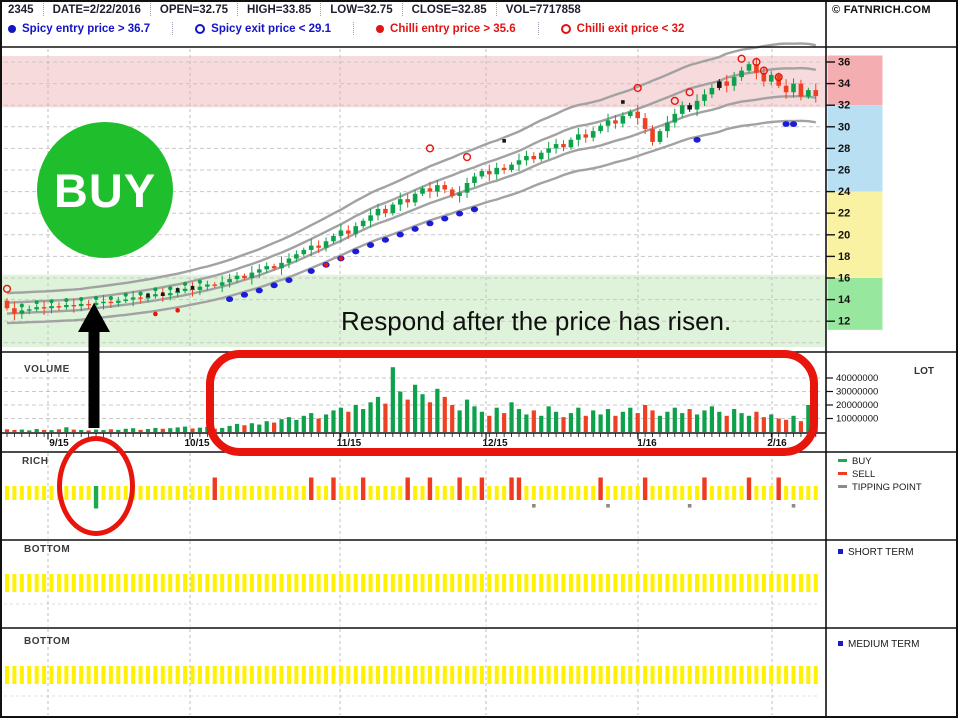 This screenshot has width=960, height=720. What do you see at coordinates (494, 443) in the screenshot?
I see `x-tick-label: 12/15` at bounding box center [494, 443].